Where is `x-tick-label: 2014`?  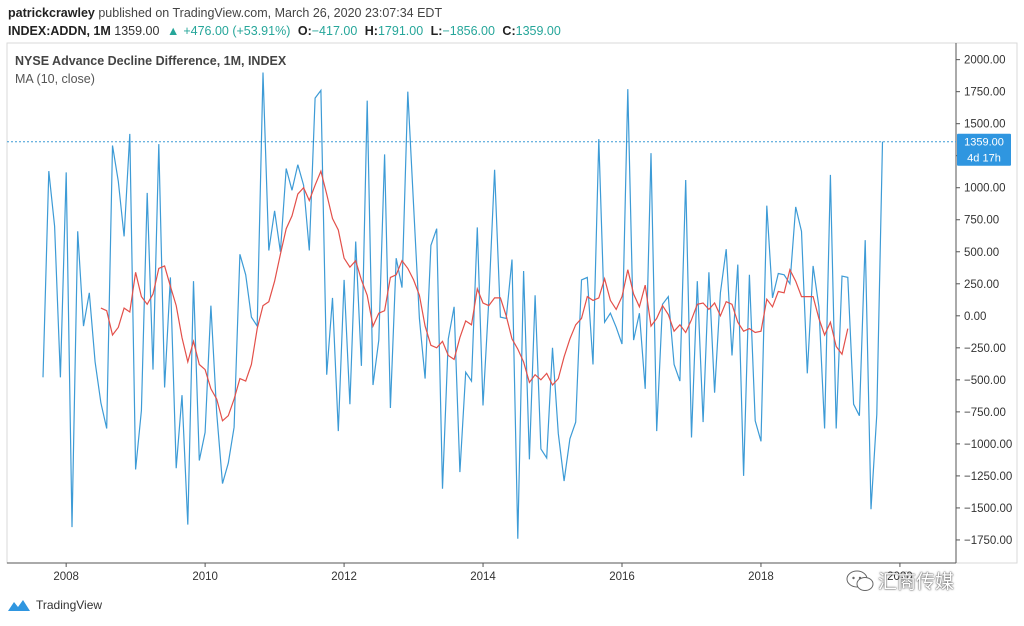
x-tick-label: 2014 is located at coordinates (483, 577).